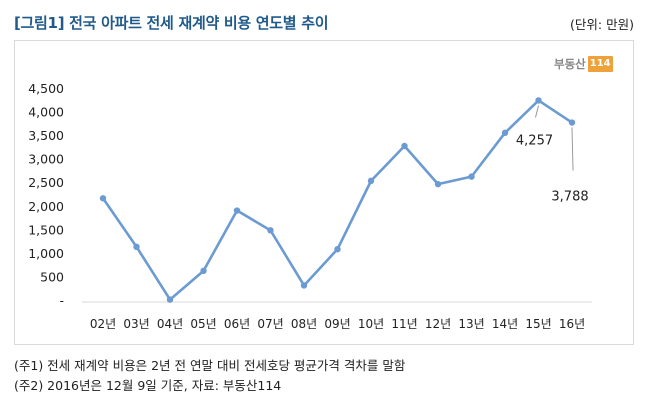  What do you see at coordinates (148, 385) in the screenshot?
I see `footnote-2: (주2) 2016년은 12월 9일 기준, 자료: 부동산114` at bounding box center [148, 385].